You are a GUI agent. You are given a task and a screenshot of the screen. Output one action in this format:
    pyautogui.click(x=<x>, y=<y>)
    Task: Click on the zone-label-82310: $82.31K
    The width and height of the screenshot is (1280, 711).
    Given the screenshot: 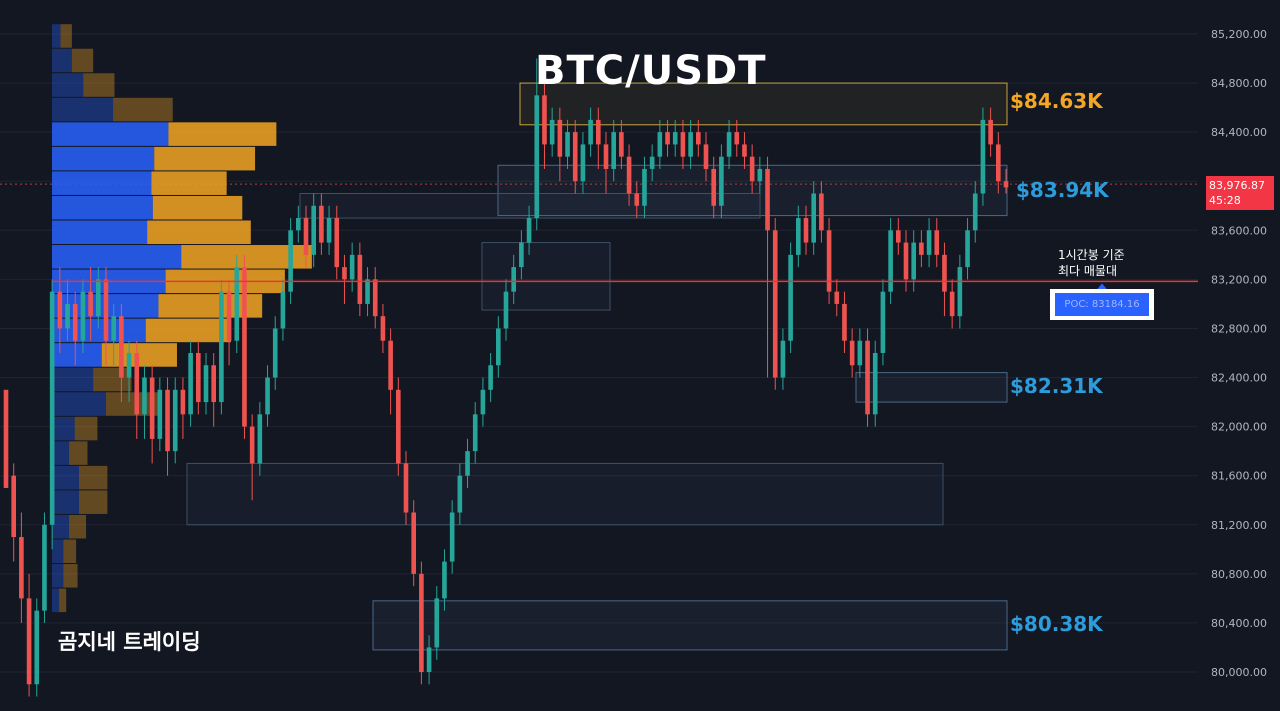 What is the action you would take?
    pyautogui.click(x=1056, y=386)
    